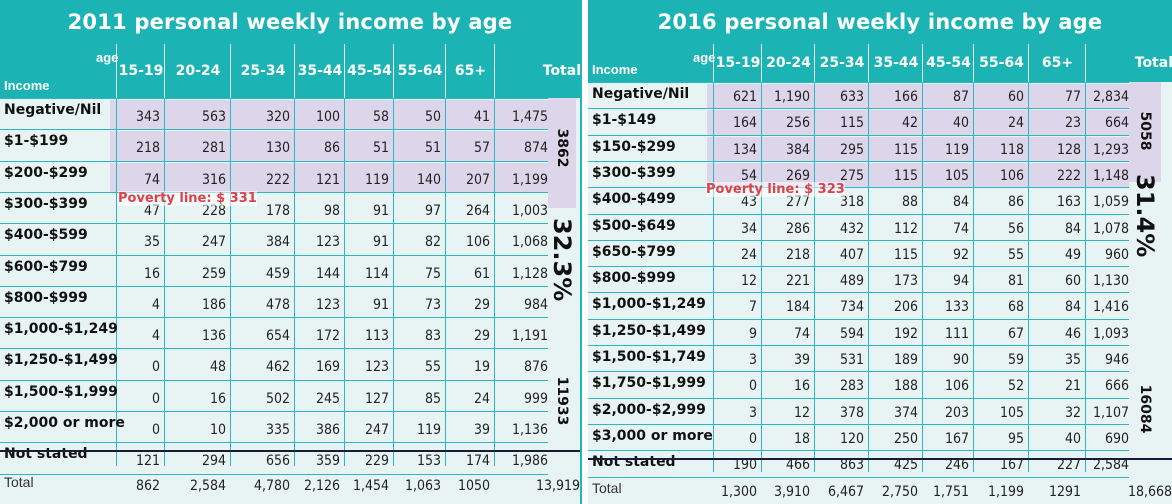 Image resolution: width=1172 pixels, height=504 pixels. What do you see at coordinates (744, 465) in the screenshot?
I see `table-cell-value: 190` at bounding box center [744, 465].